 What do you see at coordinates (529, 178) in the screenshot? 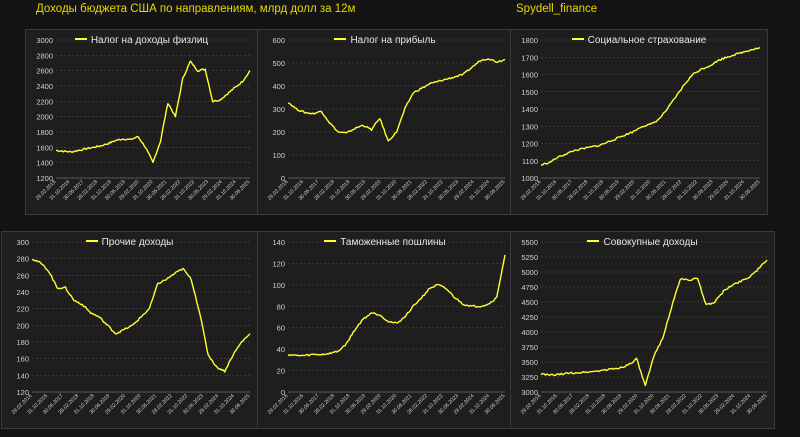
I see `y-tick-label: 1000` at bounding box center [529, 178].